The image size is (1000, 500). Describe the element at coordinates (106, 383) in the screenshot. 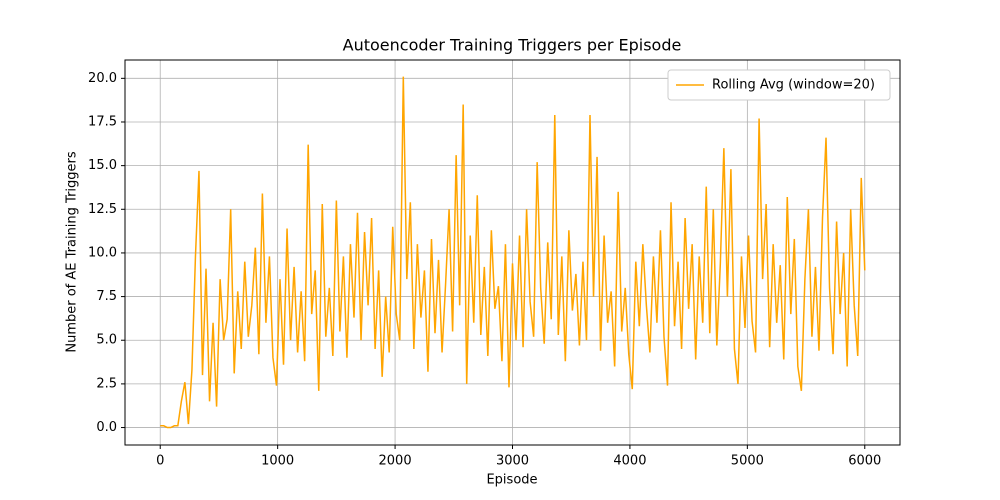

I see `y-tick-label: 2.5` at that location.